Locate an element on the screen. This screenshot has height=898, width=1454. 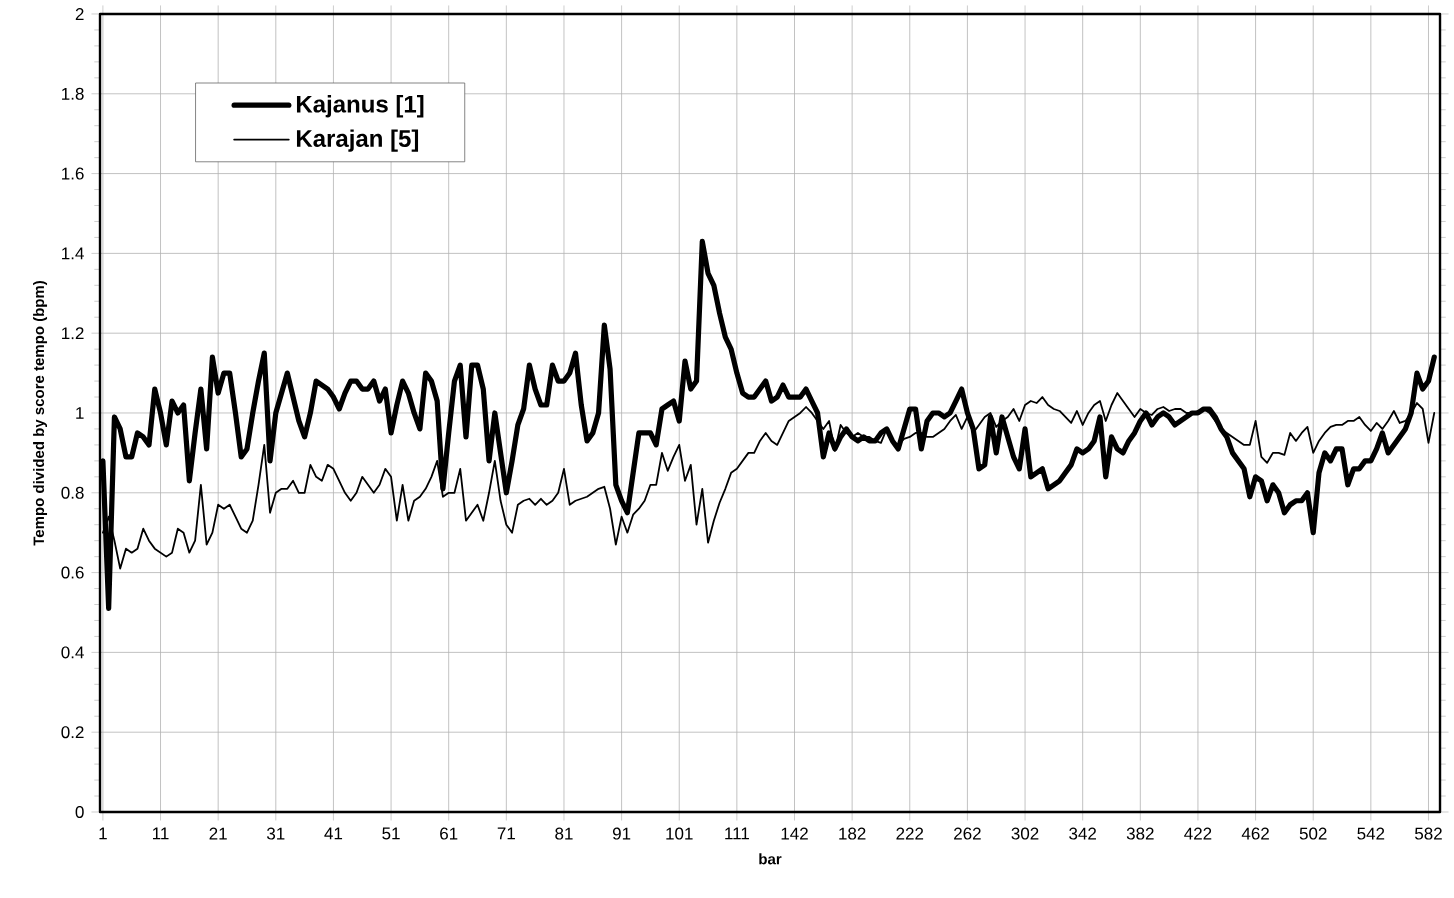
x-tick-label: 111 is located at coordinates (737, 833).